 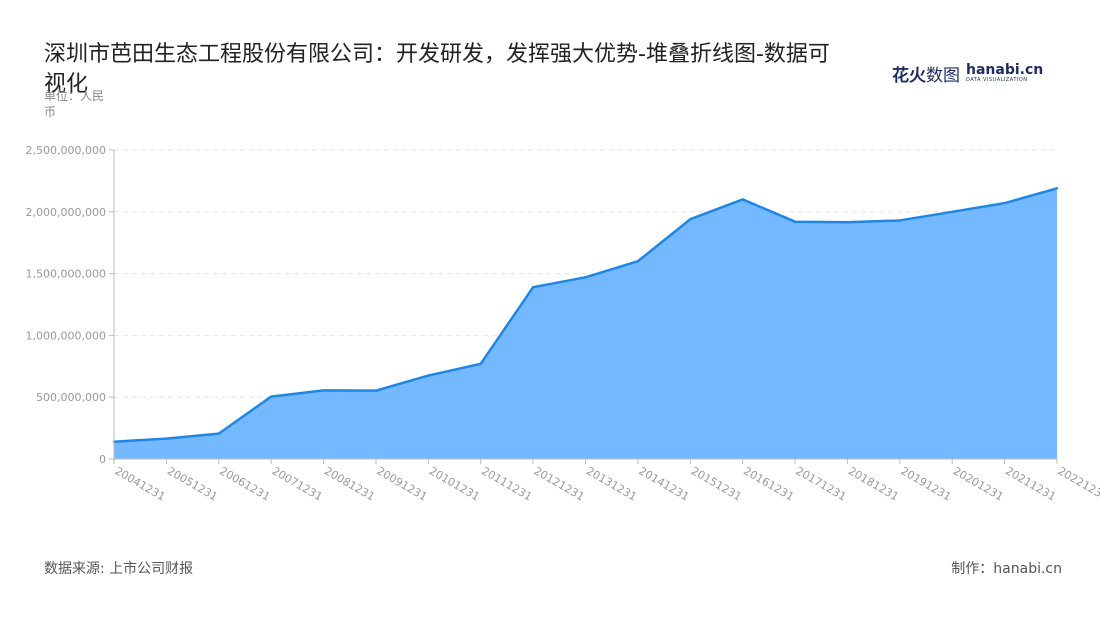 What do you see at coordinates (140, 483) in the screenshot?
I see `x-tick-label: 20041231` at bounding box center [140, 483].